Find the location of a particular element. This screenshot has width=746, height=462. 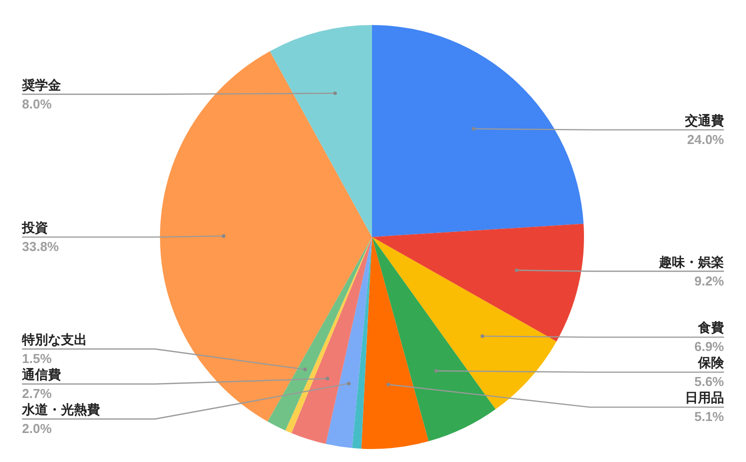

slice-label: 日用品 is located at coordinates (704, 398).